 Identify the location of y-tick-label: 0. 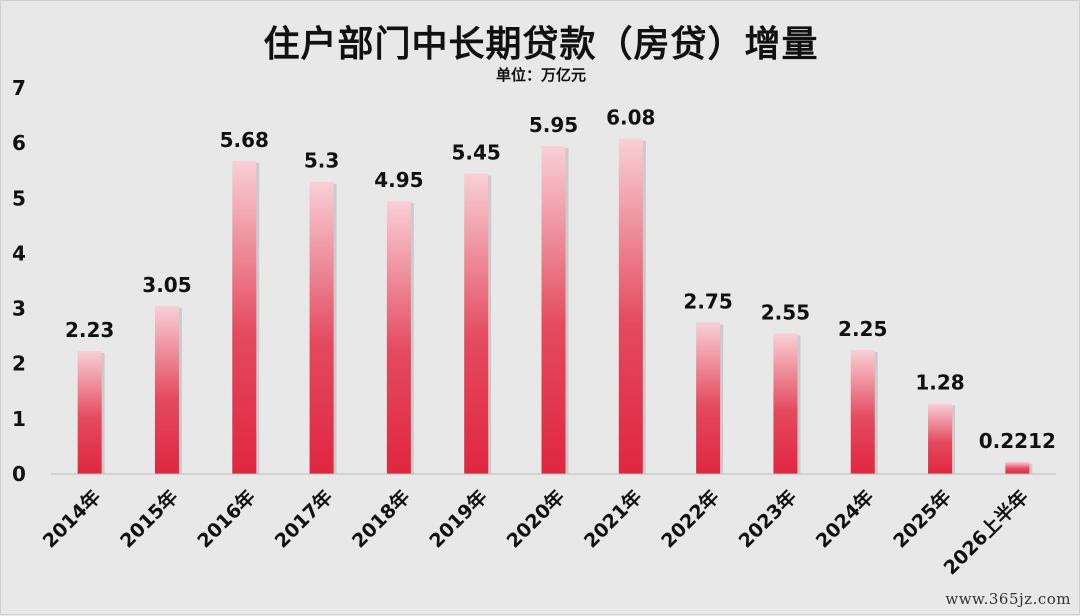
(19, 474).